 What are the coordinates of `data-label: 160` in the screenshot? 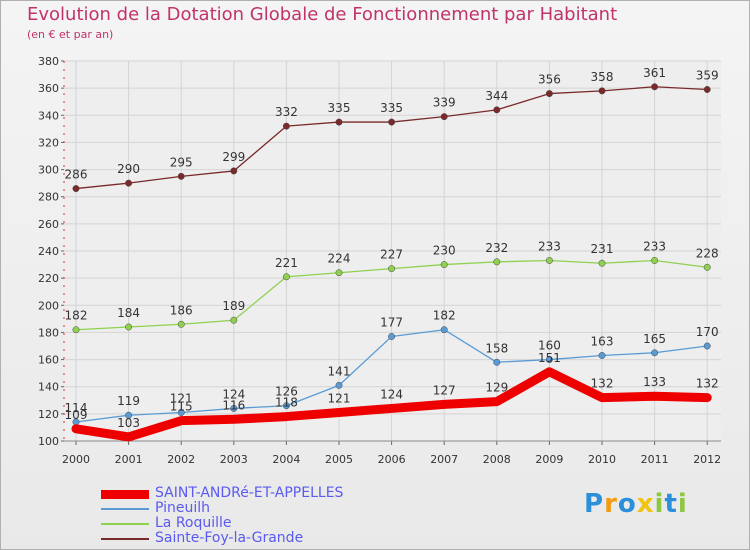 It's located at (549, 346).